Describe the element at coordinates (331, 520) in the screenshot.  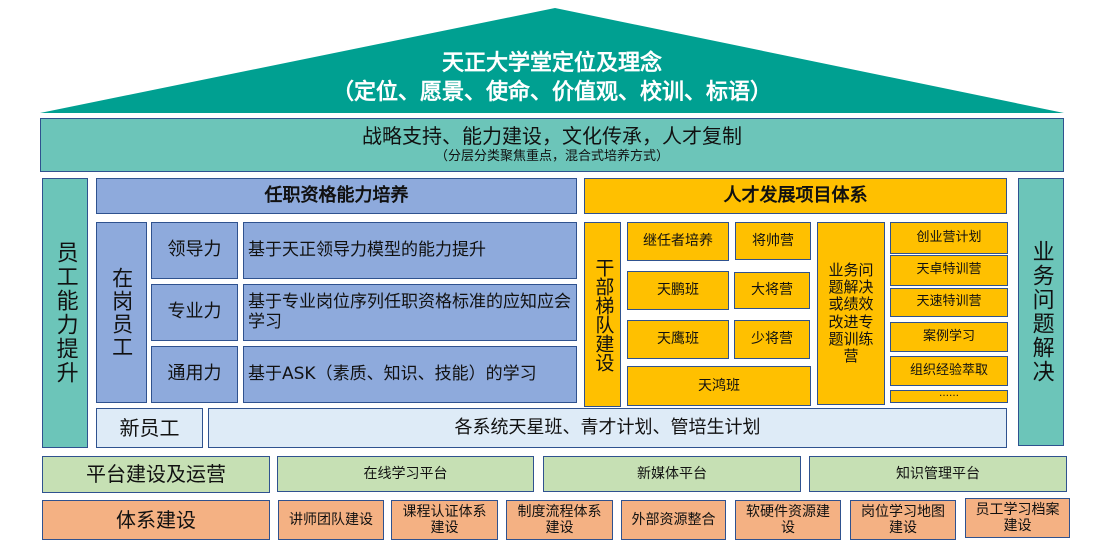
I see `system-item: 讲师团队建设` at that location.